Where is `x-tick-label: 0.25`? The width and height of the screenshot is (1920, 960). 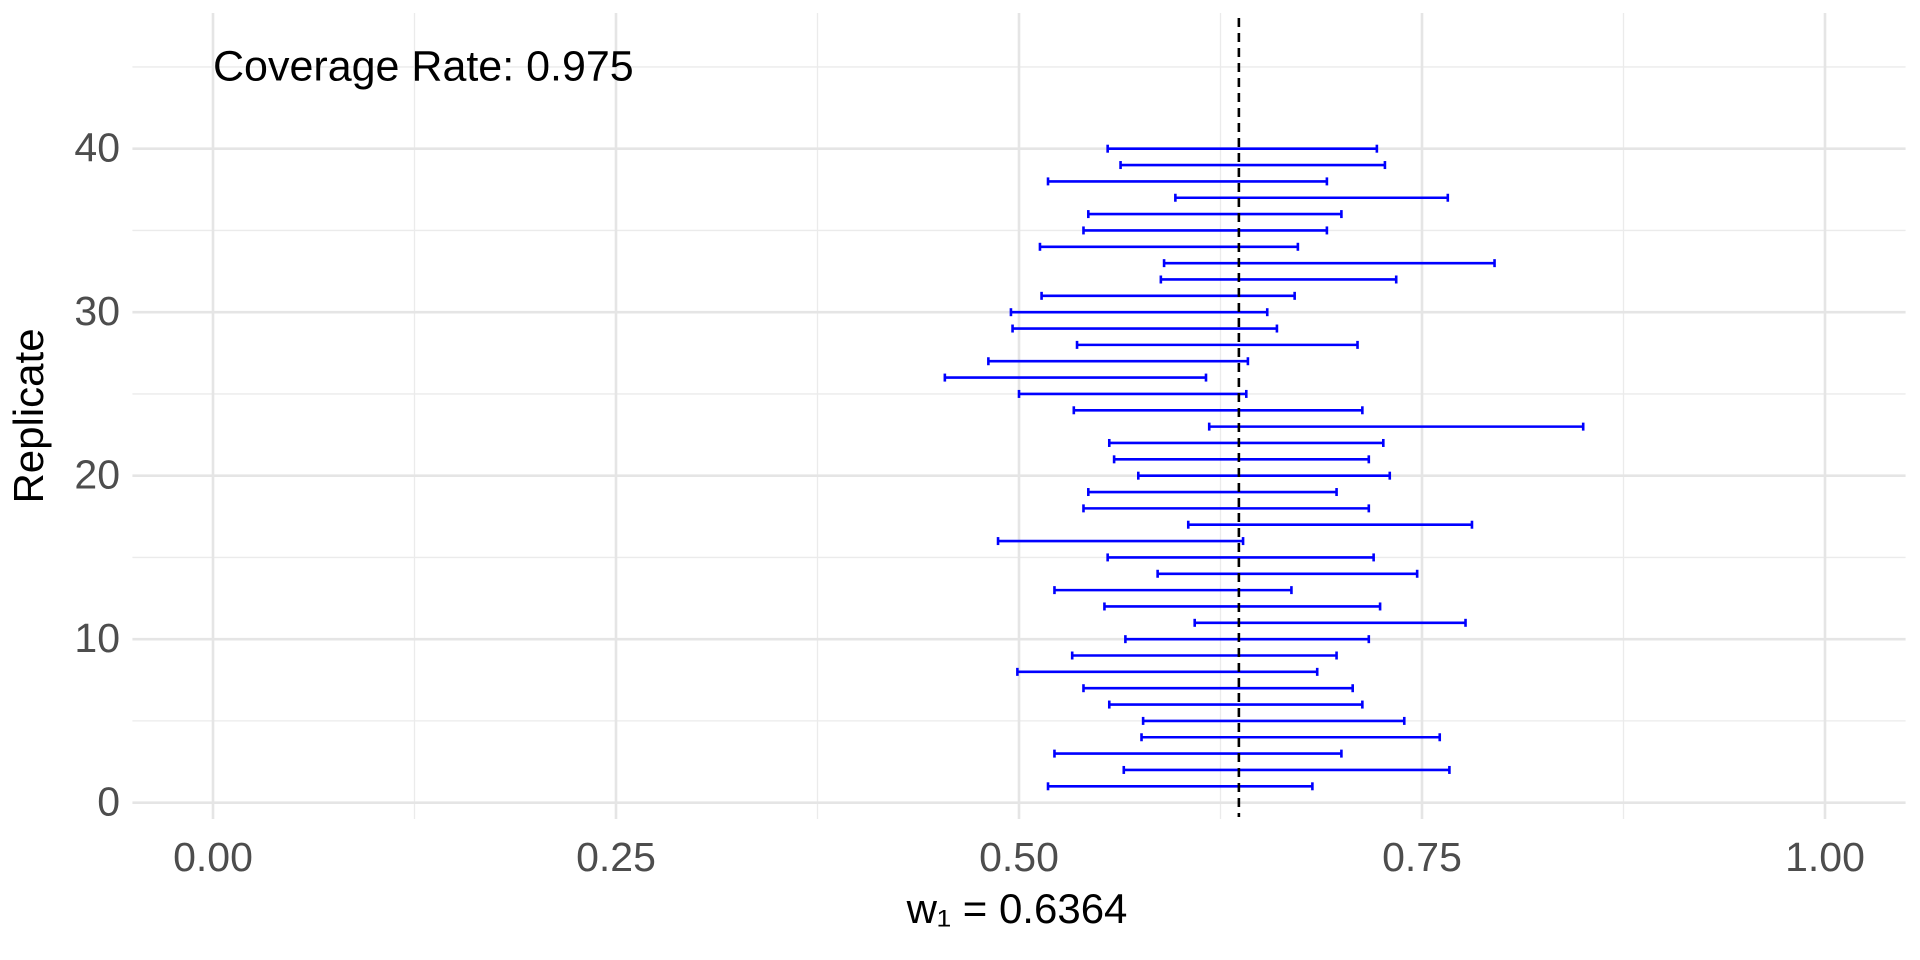
x-tick-label: 0.25 is located at coordinates (616, 857).